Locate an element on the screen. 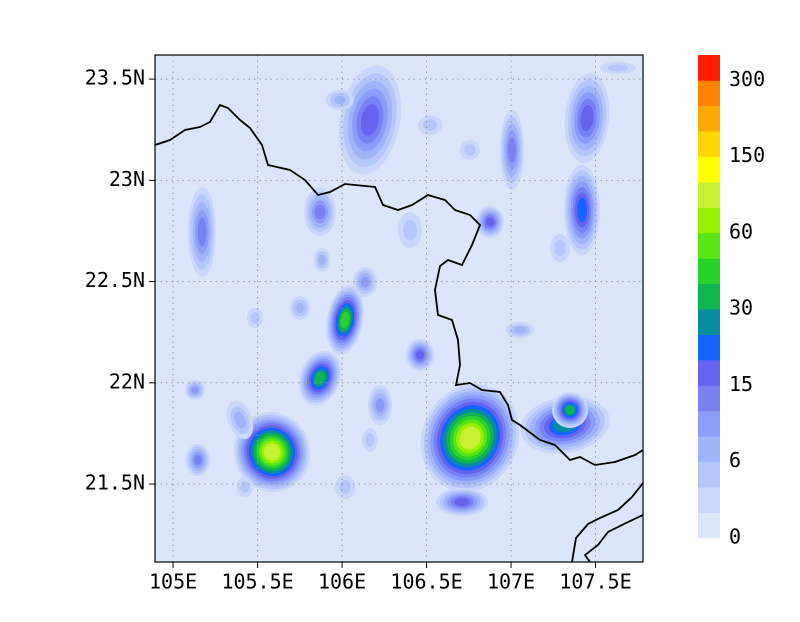 Image resolution: width=800 pixels, height=622 pixels. colorbar: 0 6 15 30 60 150 300 is located at coordinates (731, 302).